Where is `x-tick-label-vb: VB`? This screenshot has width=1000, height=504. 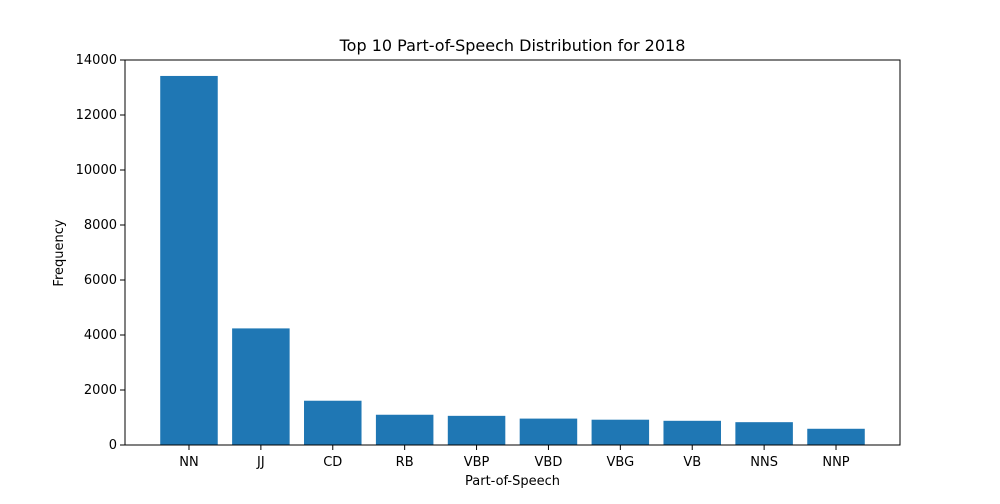
x-tick-label-vb: VB is located at coordinates (692, 462).